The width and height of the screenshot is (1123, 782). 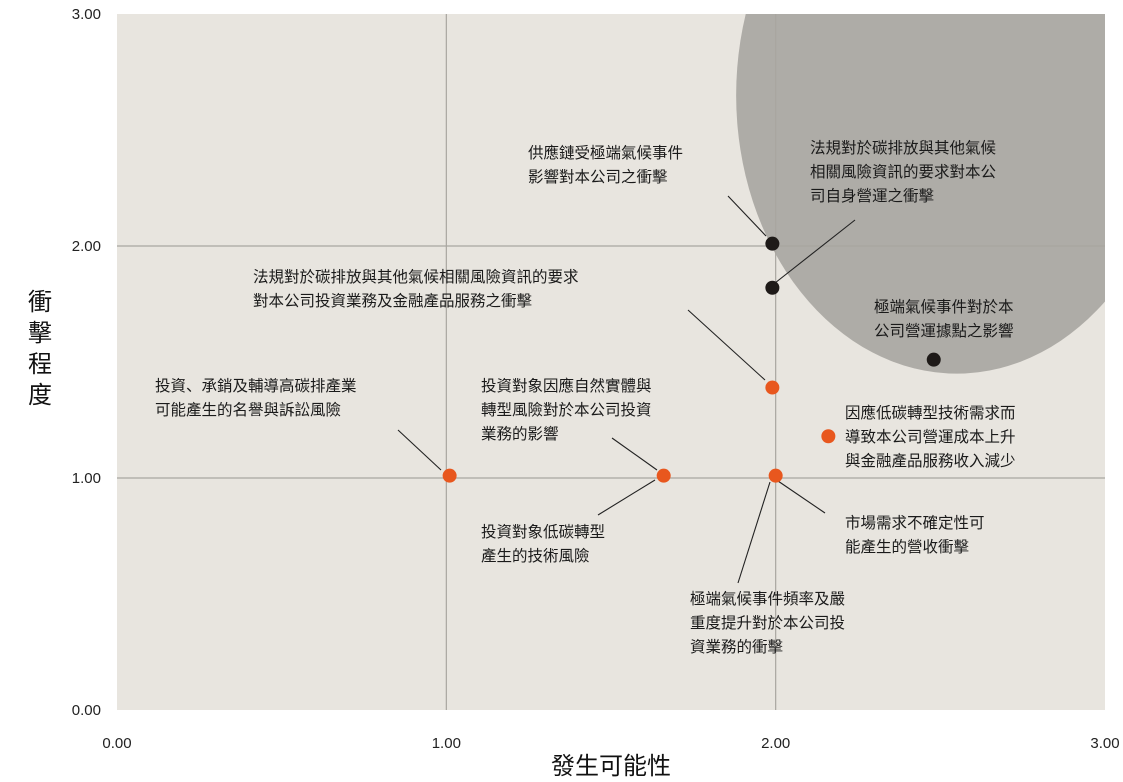 I want to click on x-tick-label: 1.00, so click(x=446, y=743).